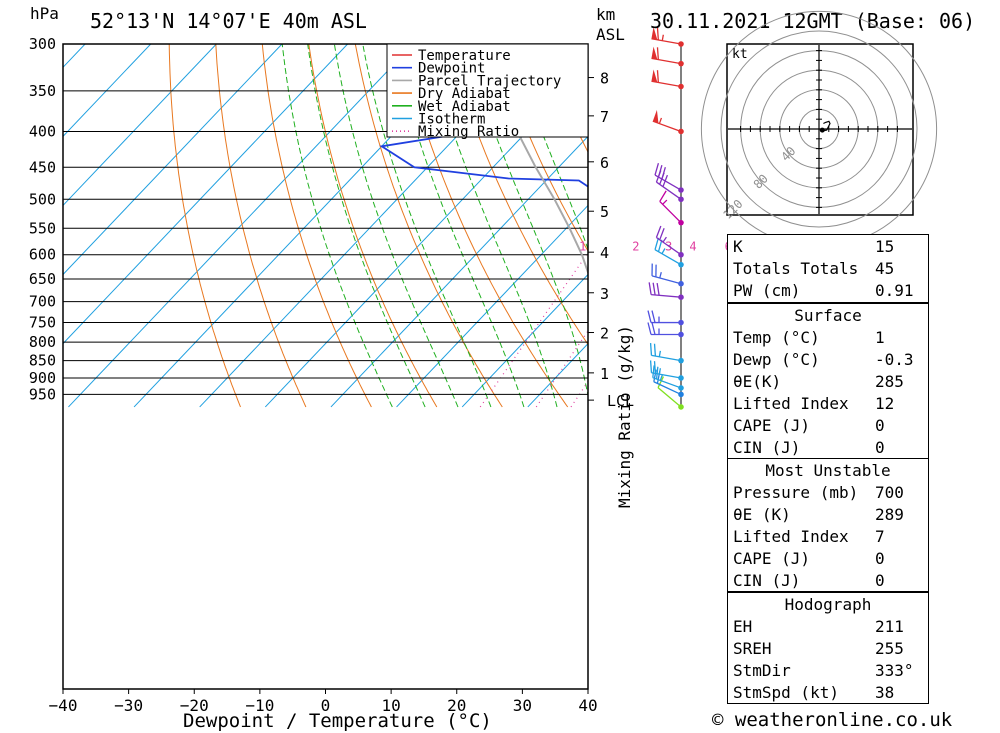  I want to click on most-unstable-label: Pressure (mb), so click(796, 492).